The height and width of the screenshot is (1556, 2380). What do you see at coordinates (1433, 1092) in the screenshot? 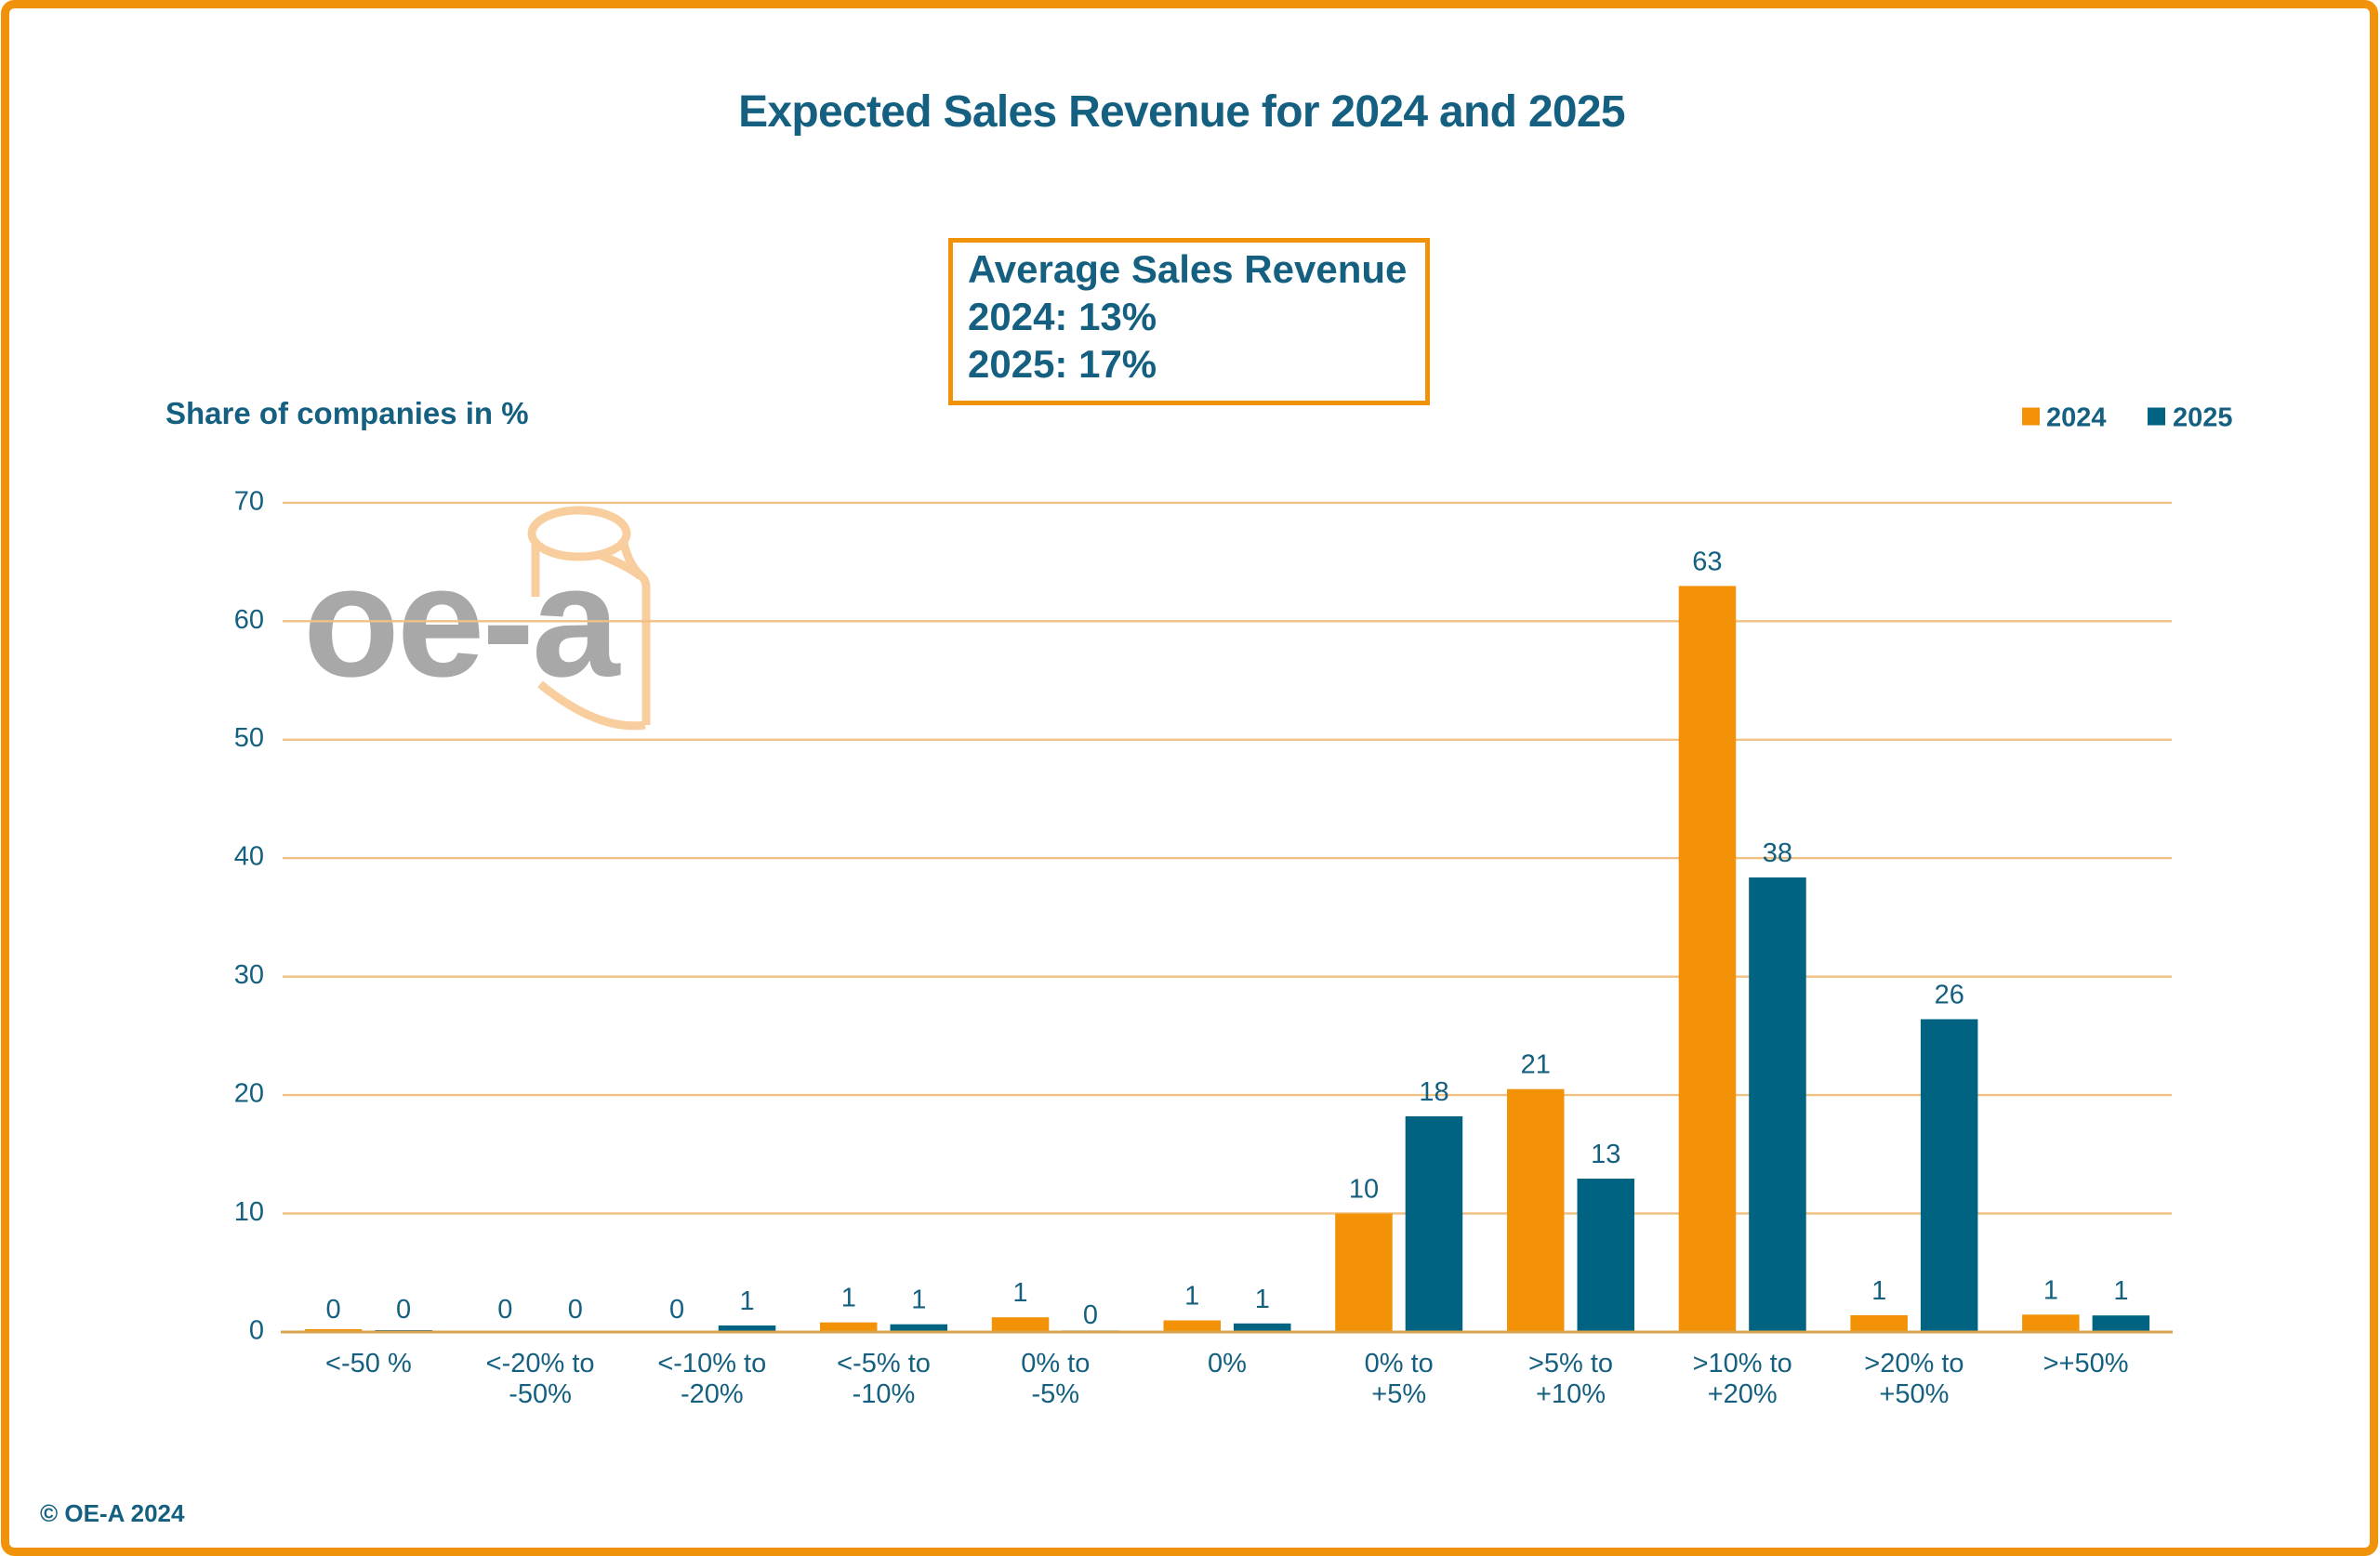
I see `svg-text: 18` at bounding box center [1433, 1092].